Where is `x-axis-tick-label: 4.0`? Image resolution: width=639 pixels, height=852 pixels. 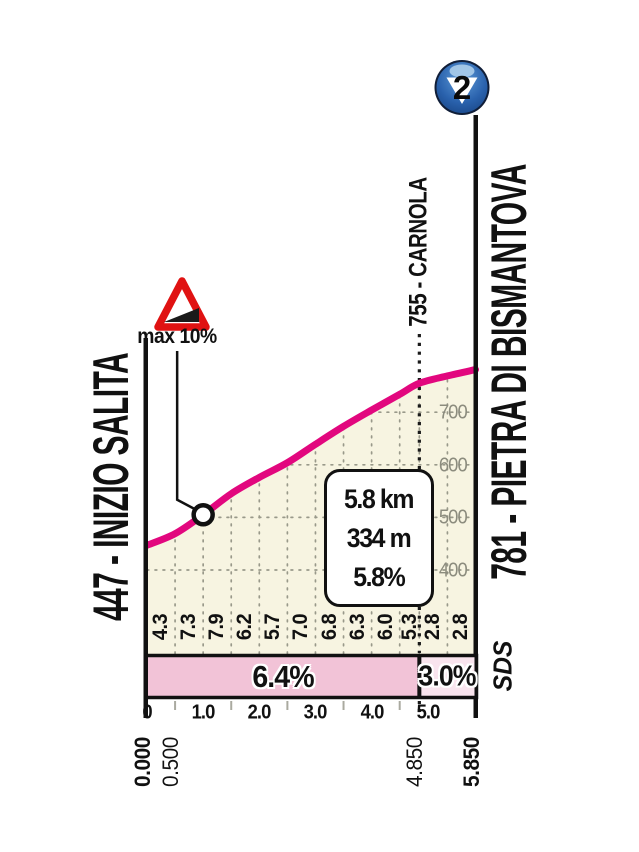
x-axis-tick-label: 4.0 is located at coordinates (372, 712).